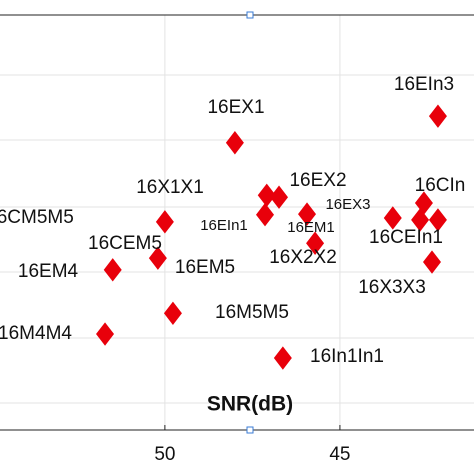 The image size is (474, 474). I want to click on point-label: 16EM1, so click(311, 227).